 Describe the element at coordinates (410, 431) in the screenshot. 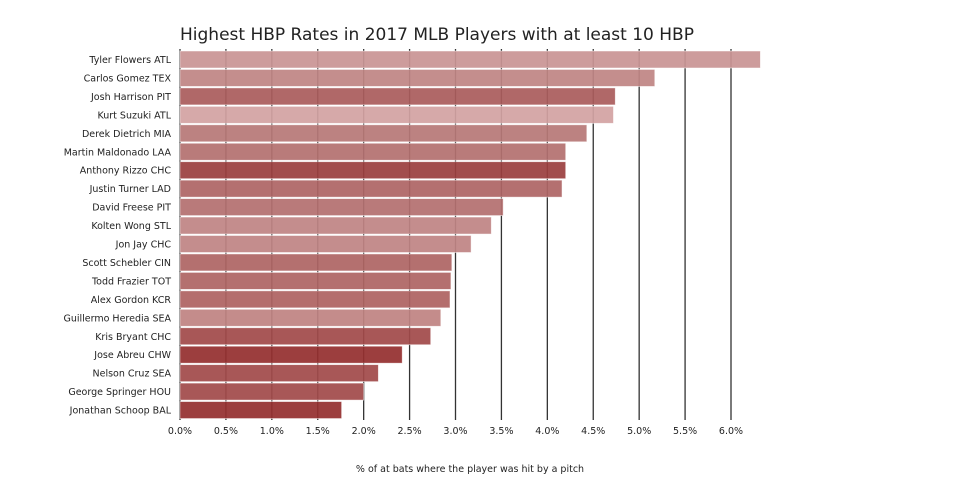

I see `x-tick-label: 2.5%` at that location.